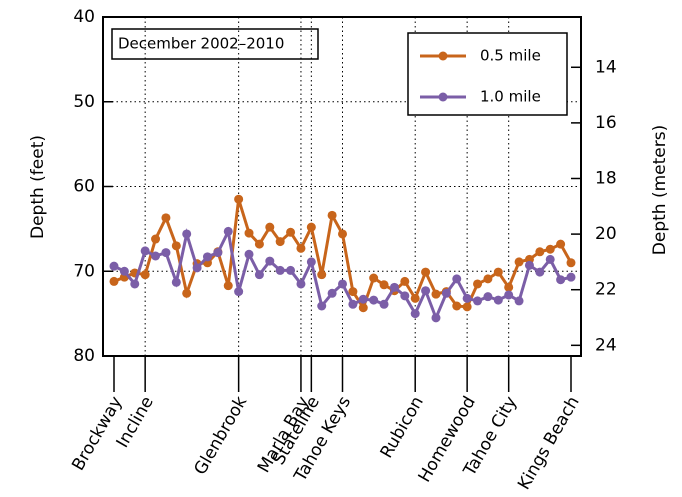 The height and width of the screenshot is (497, 682). I want to click on x-tick-label: Glenbrook, so click(220, 436).